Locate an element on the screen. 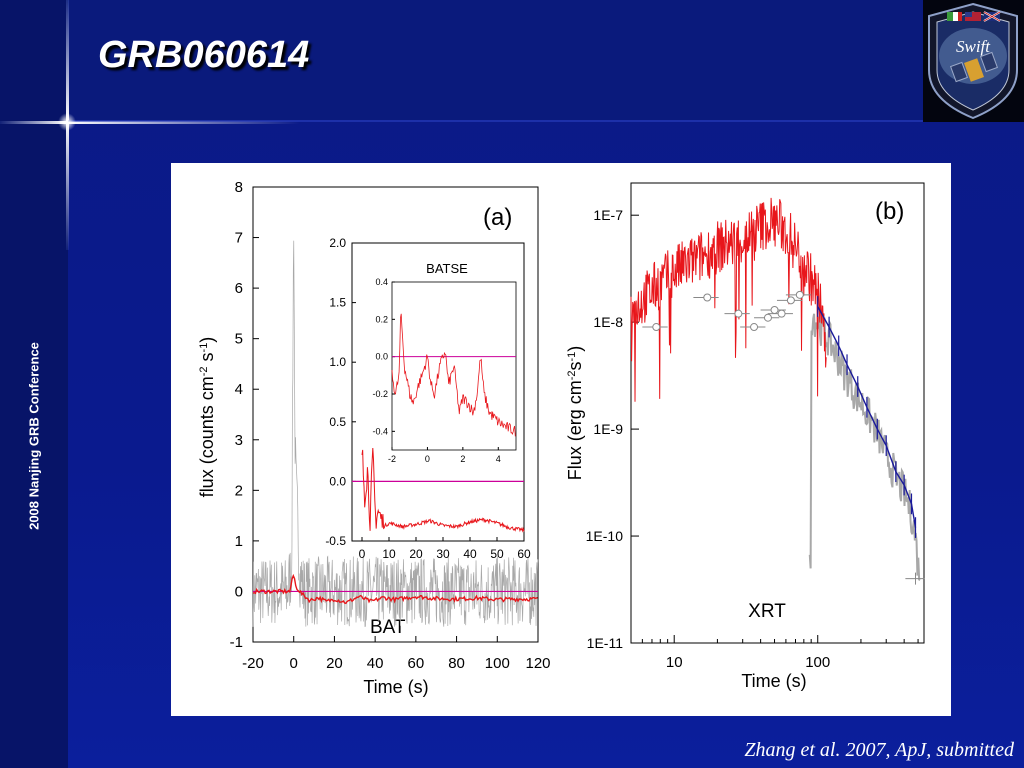 The image size is (1024, 768). a-xtick-label: 40 is located at coordinates (375, 663).